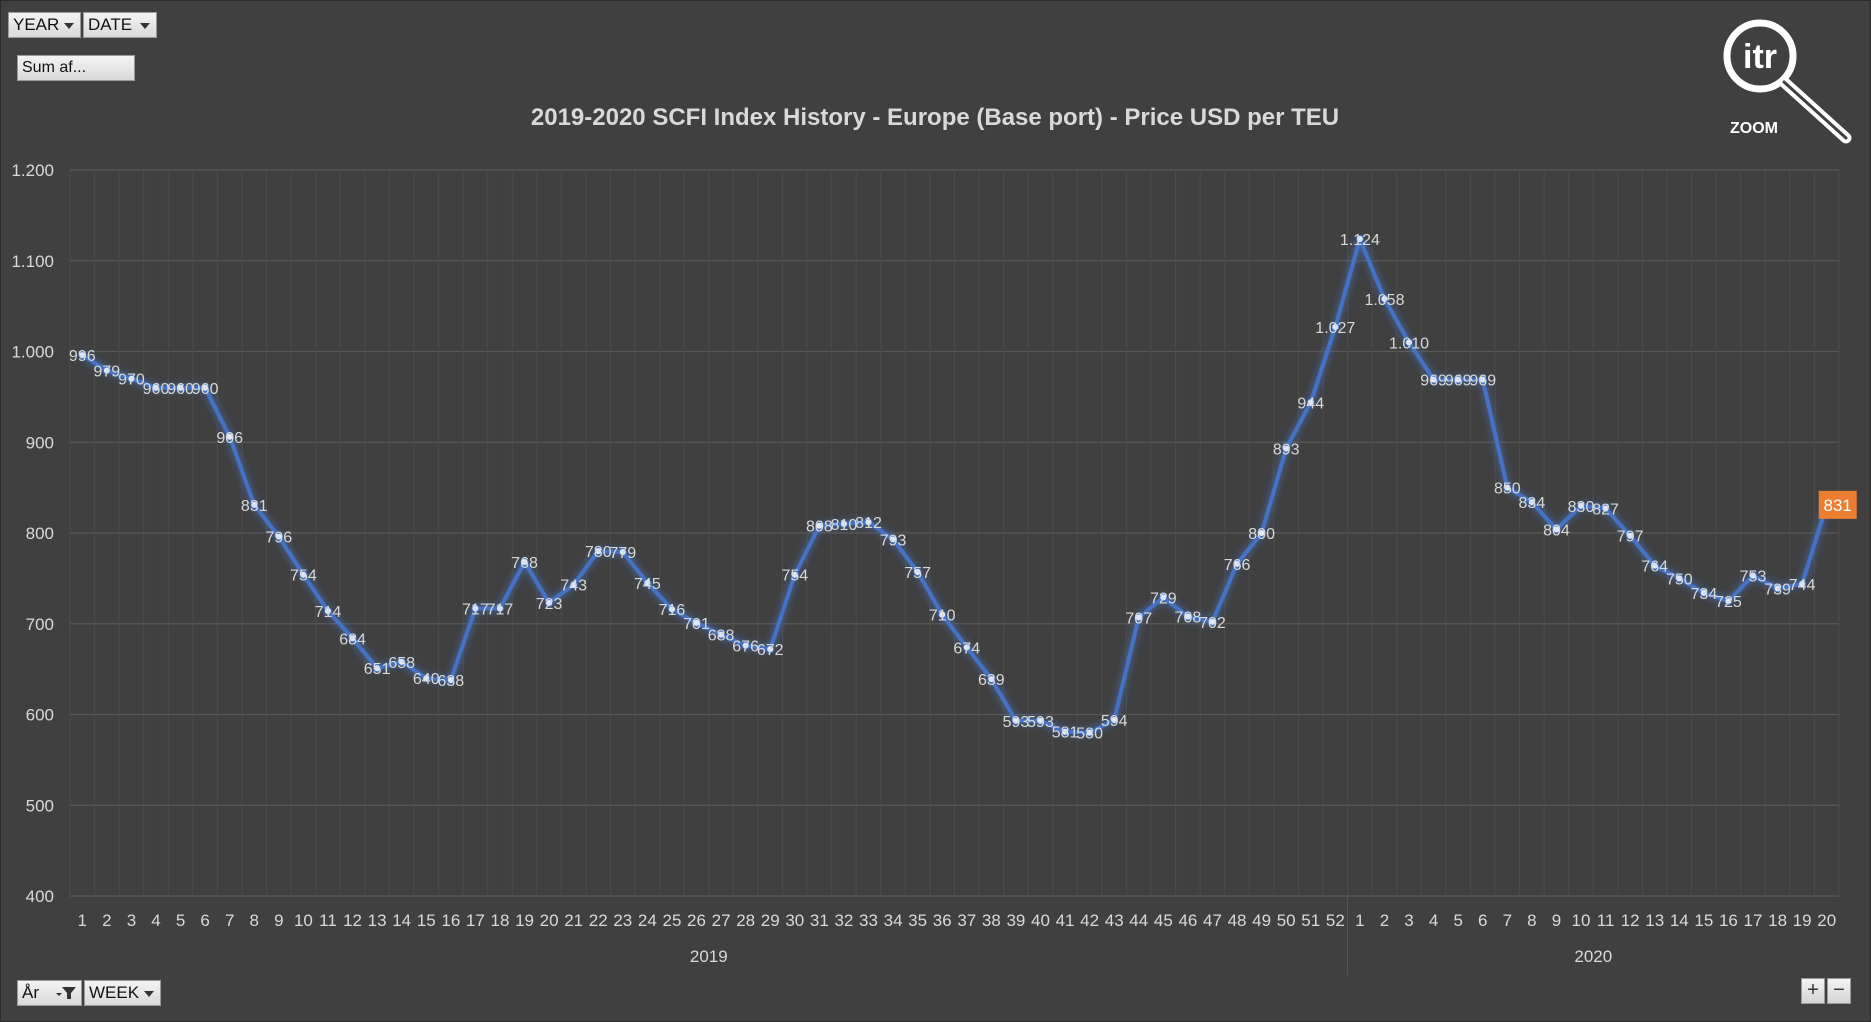 The width and height of the screenshot is (1871, 1022). What do you see at coordinates (426, 679) in the screenshot?
I see `data-label: 640` at bounding box center [426, 679].